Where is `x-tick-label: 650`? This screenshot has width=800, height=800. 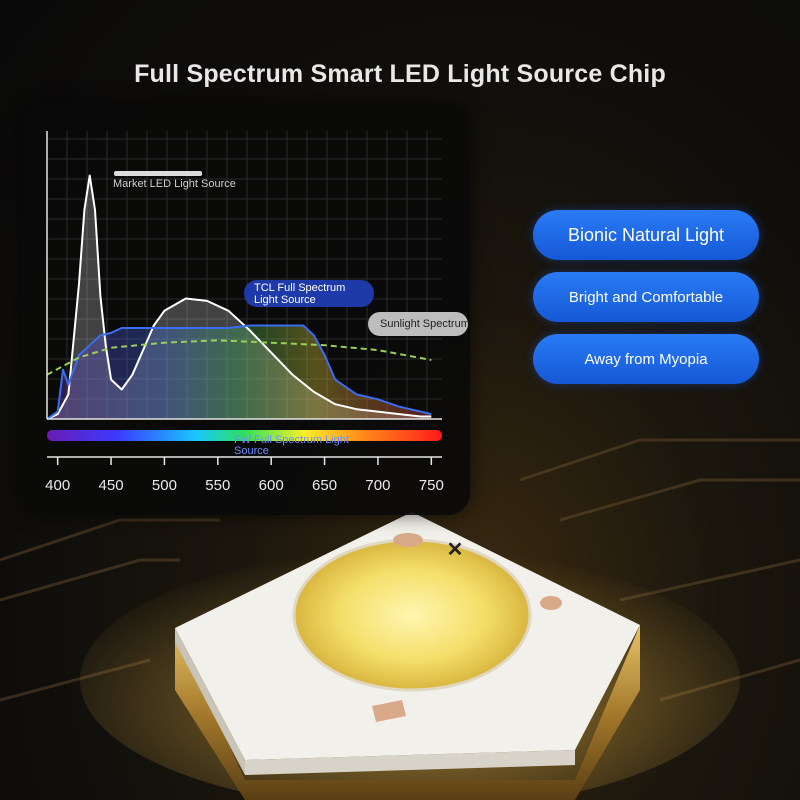
x-tick-label: 650 is located at coordinates (324, 485).